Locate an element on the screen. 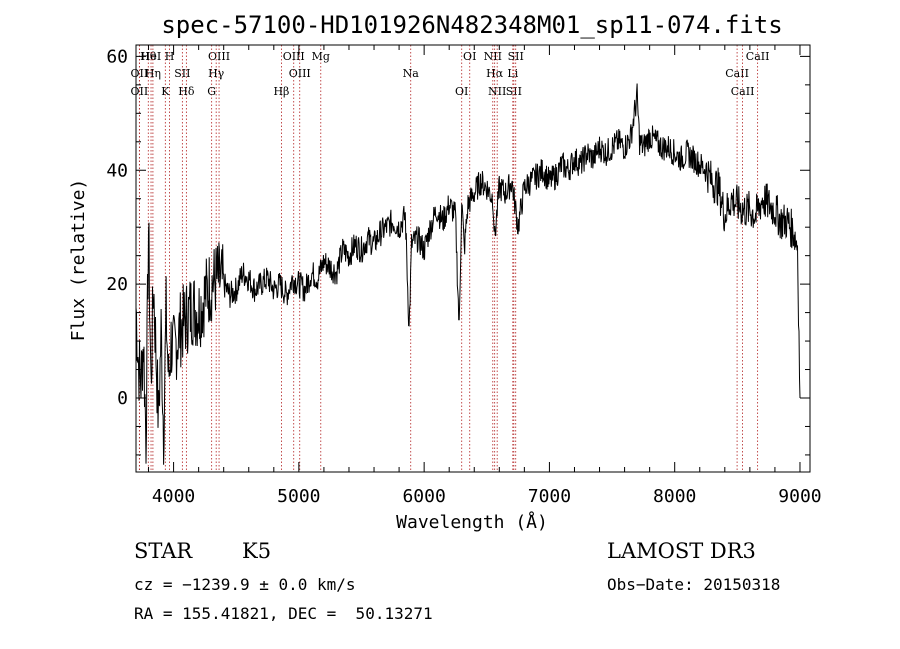 This screenshot has height=649, width=900. y-axis-label: Flux (relative) is located at coordinates (78, 260).